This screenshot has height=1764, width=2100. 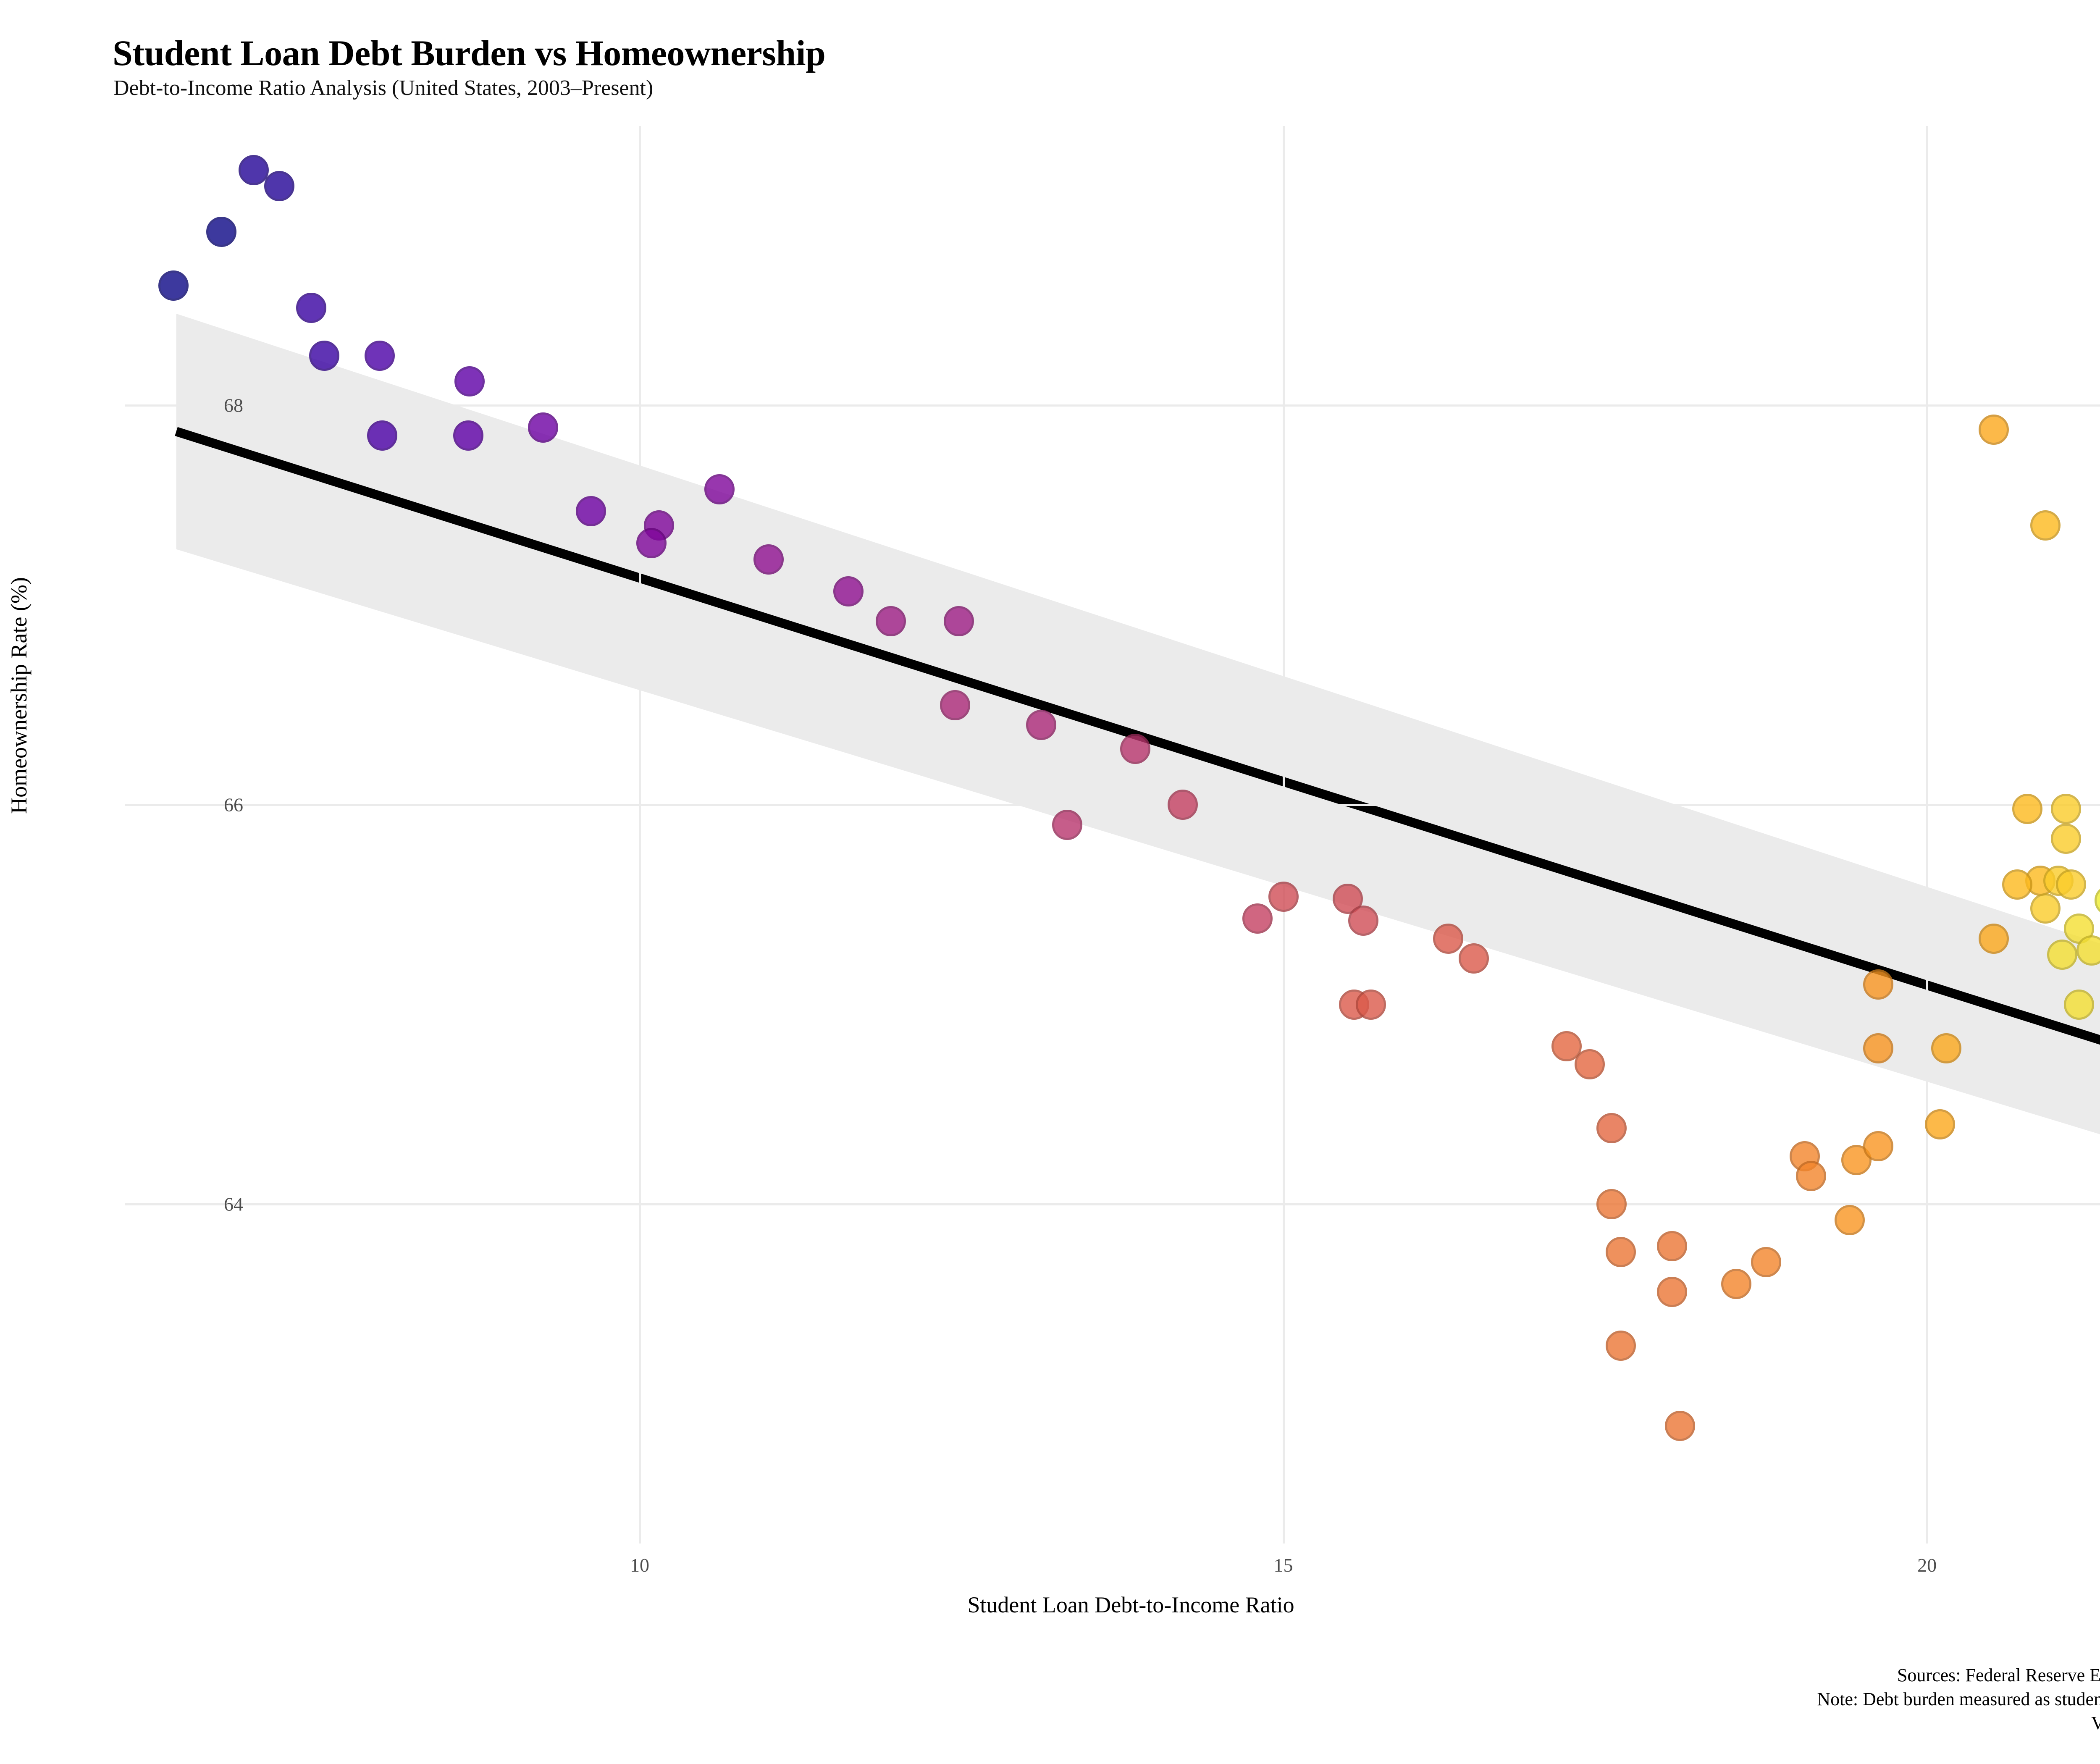 I want to click on x-axis-tick-label: 15, so click(x=1283, y=1565).